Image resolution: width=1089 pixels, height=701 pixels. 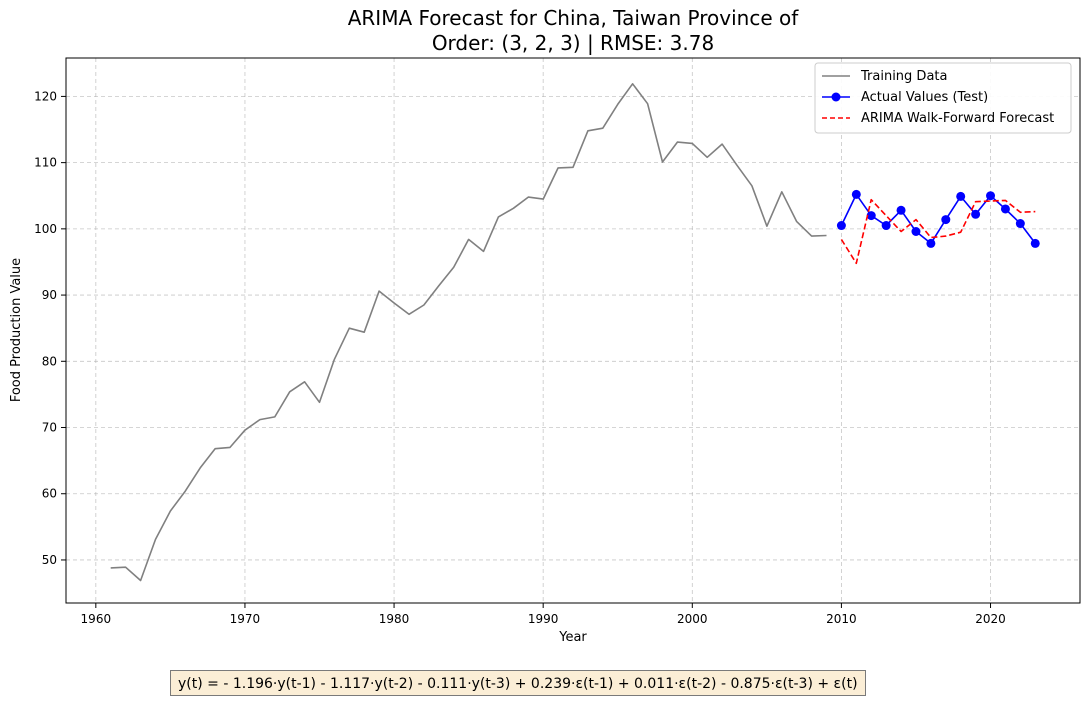 I want to click on forecast-line, so click(x=938, y=231).